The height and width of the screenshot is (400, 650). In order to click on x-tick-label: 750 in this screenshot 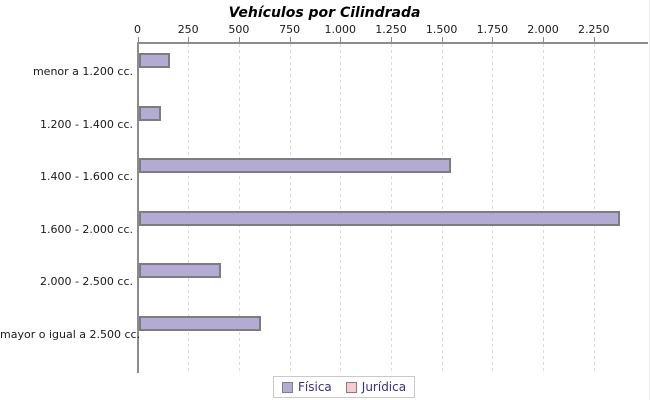, I will do `click(290, 29)`.